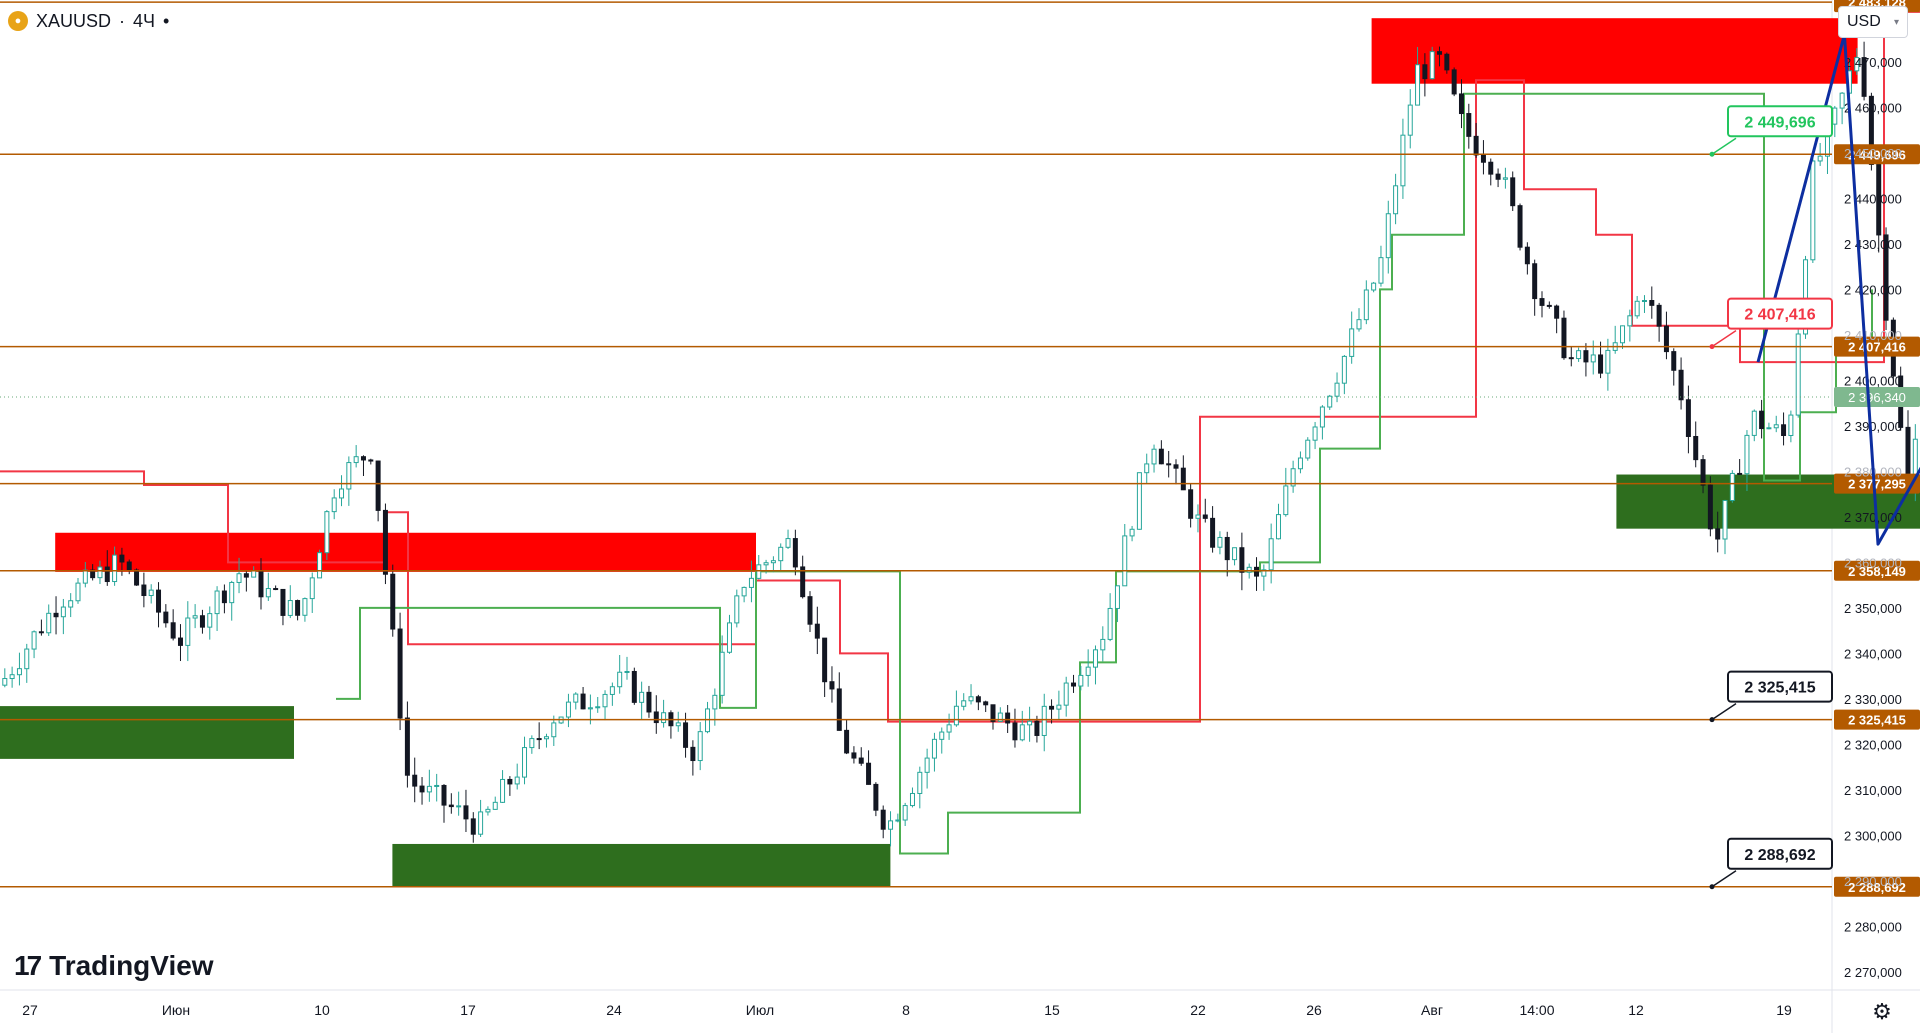  I want to click on y-tick-label-15: 2 420,000, so click(1873, 289).